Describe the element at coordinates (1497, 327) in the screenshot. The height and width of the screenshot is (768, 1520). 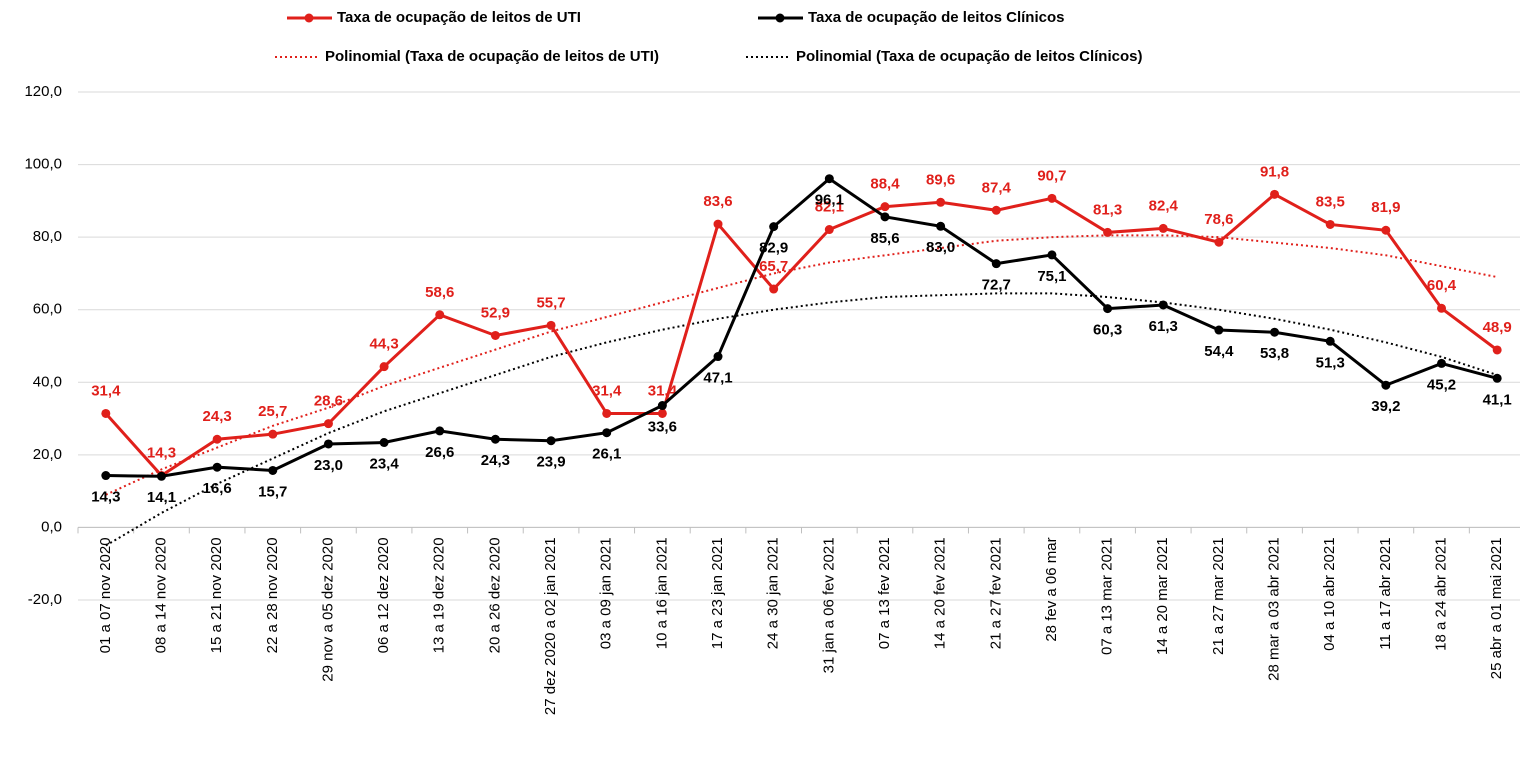
I see `data-label: 48,9` at that location.